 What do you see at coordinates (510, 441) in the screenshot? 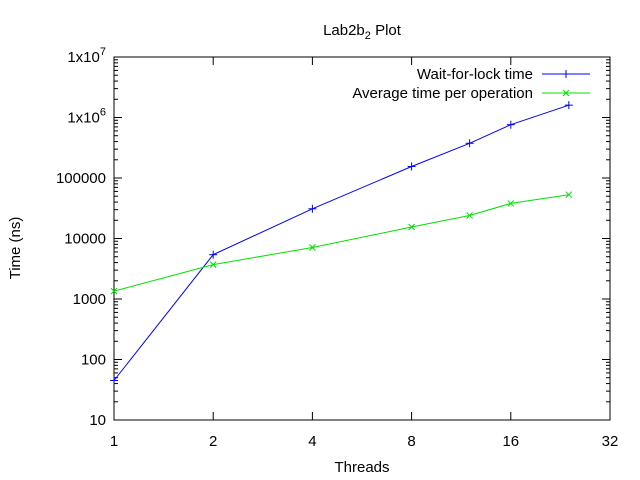
I see `x-tick-label: 16` at bounding box center [510, 441].